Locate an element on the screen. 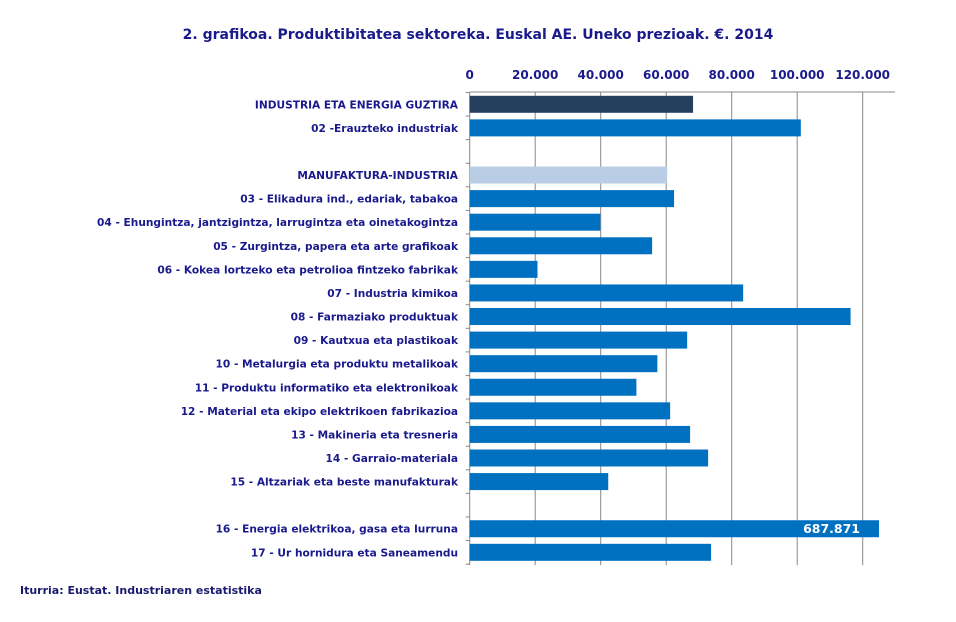 The height and width of the screenshot is (622, 956). x-tick-label: 80.000 is located at coordinates (732, 75).